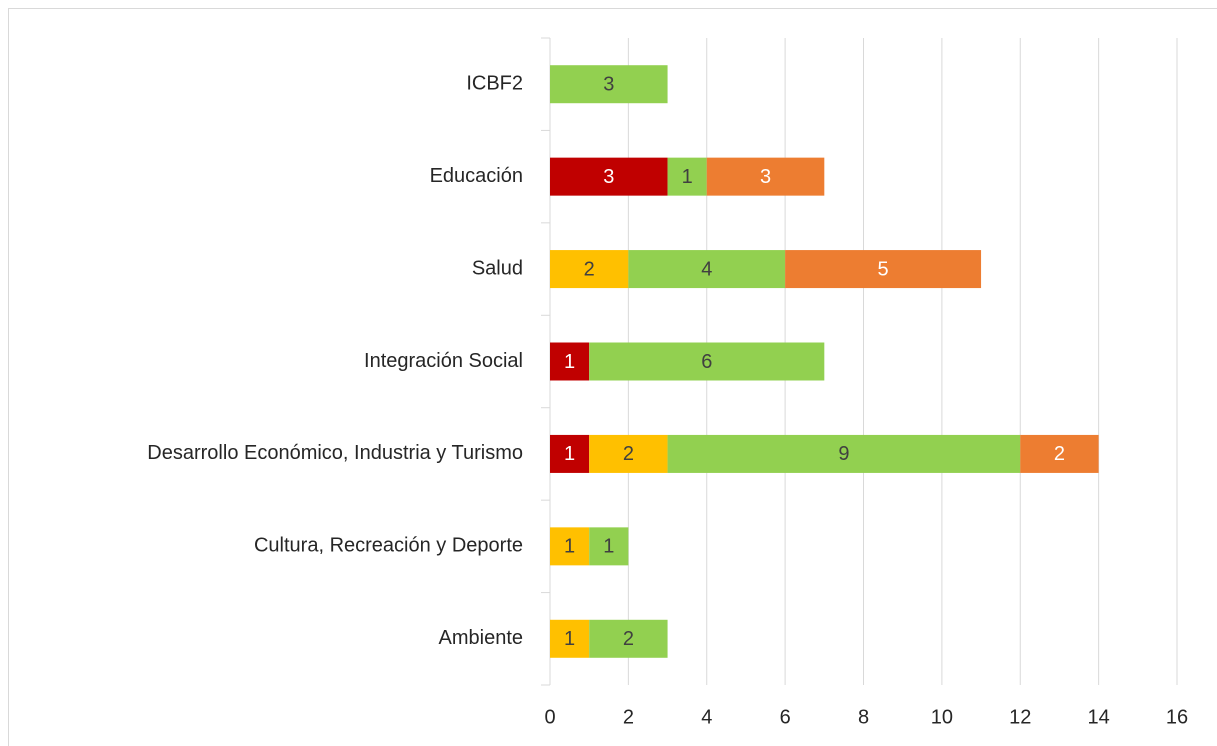  Describe the element at coordinates (494, 83) in the screenshot. I see `y-tick-label: ICBF2` at that location.